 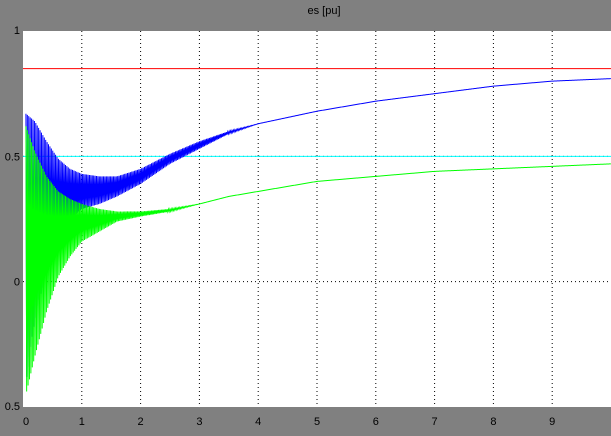 I want to click on x-tick-label: 3, so click(x=199, y=422).